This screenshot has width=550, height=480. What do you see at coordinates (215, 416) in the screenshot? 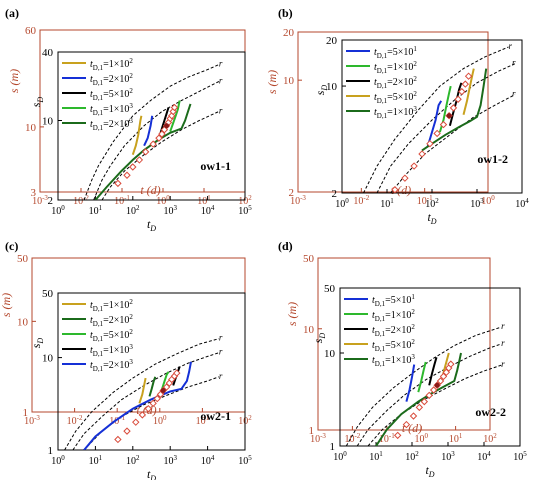
I see `well-label: ow2-1` at bounding box center [215, 416].